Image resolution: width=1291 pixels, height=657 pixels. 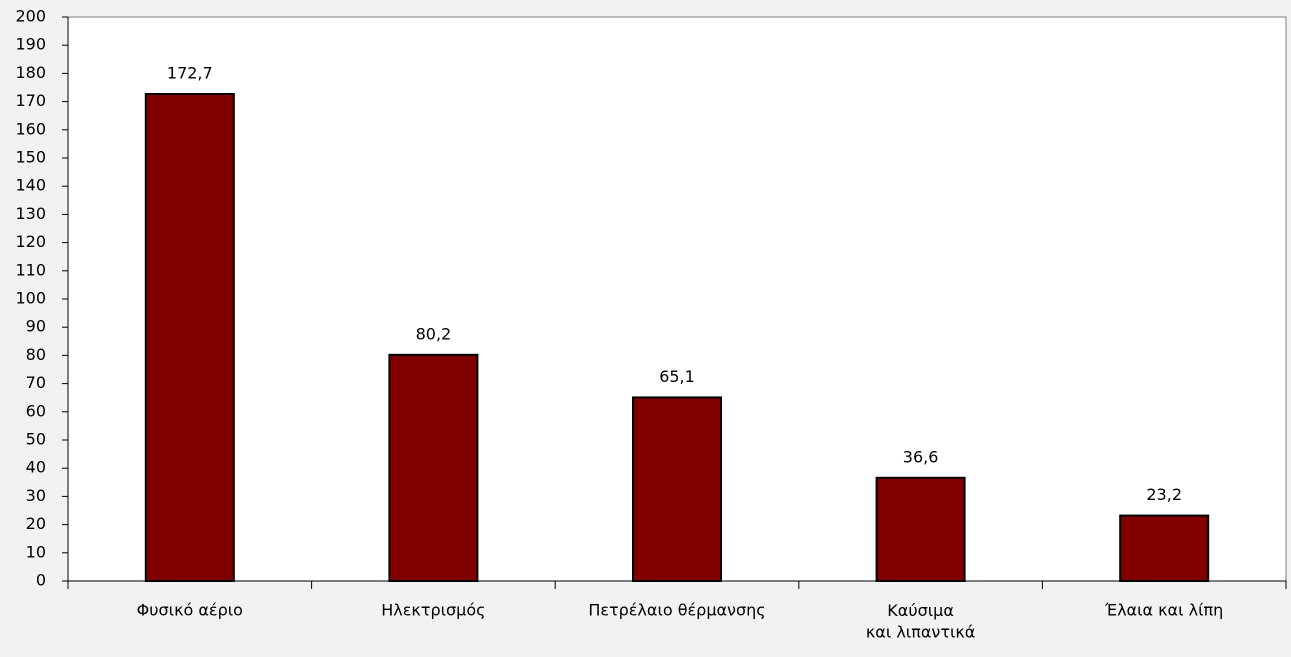 I want to click on value-label: 36,6, so click(x=921, y=456).